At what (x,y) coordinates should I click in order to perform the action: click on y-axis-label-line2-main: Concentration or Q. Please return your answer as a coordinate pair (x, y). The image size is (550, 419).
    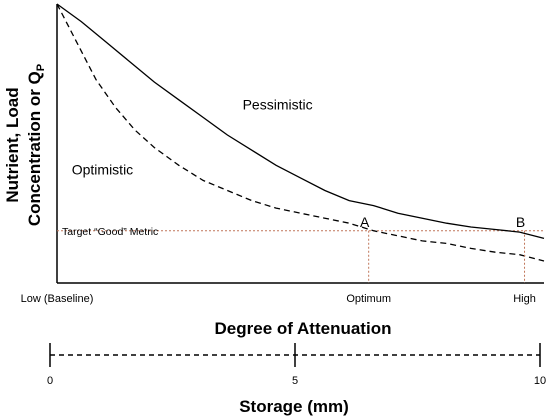
    Looking at the image, I should click on (34, 148).